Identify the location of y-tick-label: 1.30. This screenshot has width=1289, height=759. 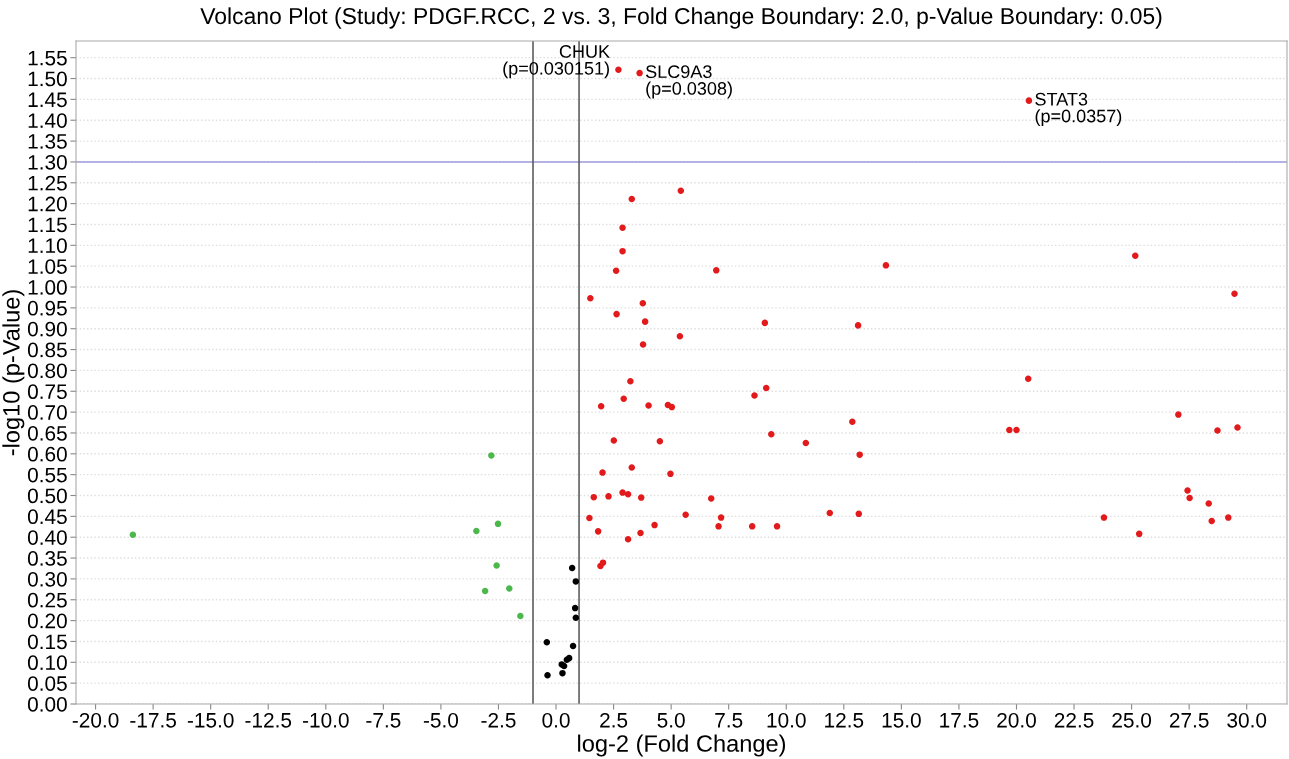
(47, 162).